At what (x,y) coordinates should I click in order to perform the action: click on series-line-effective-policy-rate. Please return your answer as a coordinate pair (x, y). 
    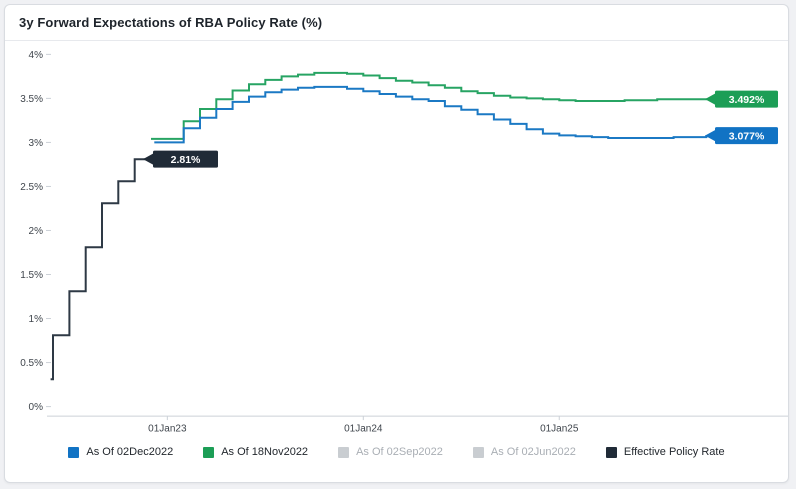
    Looking at the image, I should click on (102, 269).